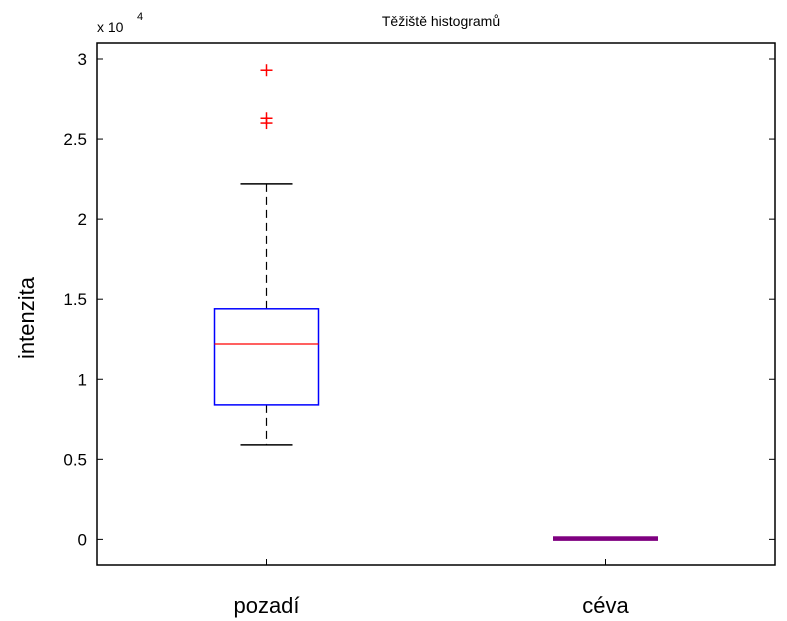  Describe the element at coordinates (82, 539) in the screenshot. I see `y-tick-label: 0` at that location.